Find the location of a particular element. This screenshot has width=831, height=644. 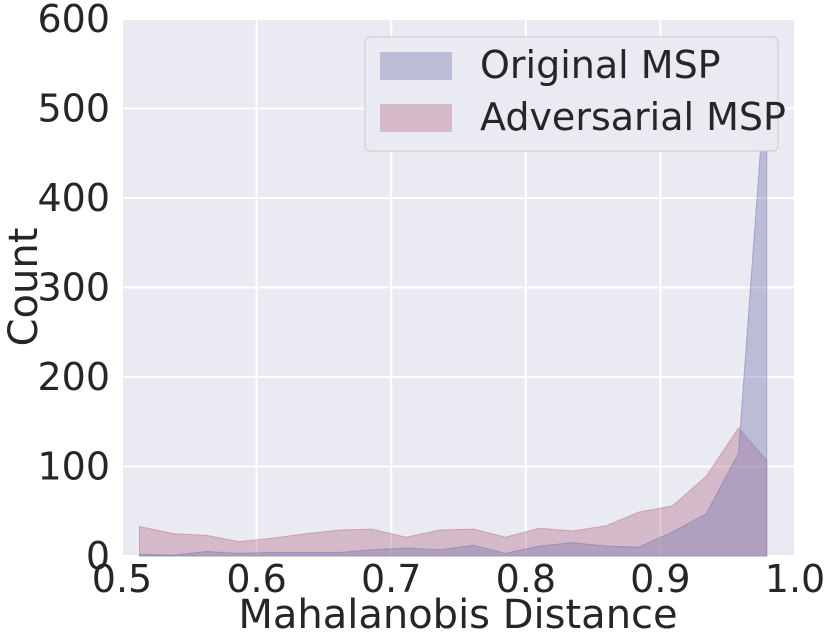

y-tick-label: 100 is located at coordinates (73, 467).